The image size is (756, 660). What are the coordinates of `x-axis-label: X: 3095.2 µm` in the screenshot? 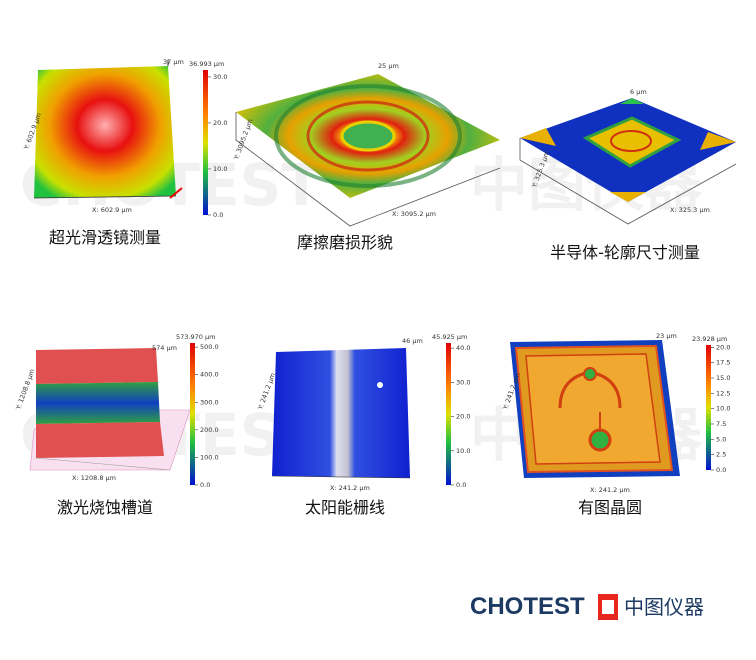 It's located at (414, 214).